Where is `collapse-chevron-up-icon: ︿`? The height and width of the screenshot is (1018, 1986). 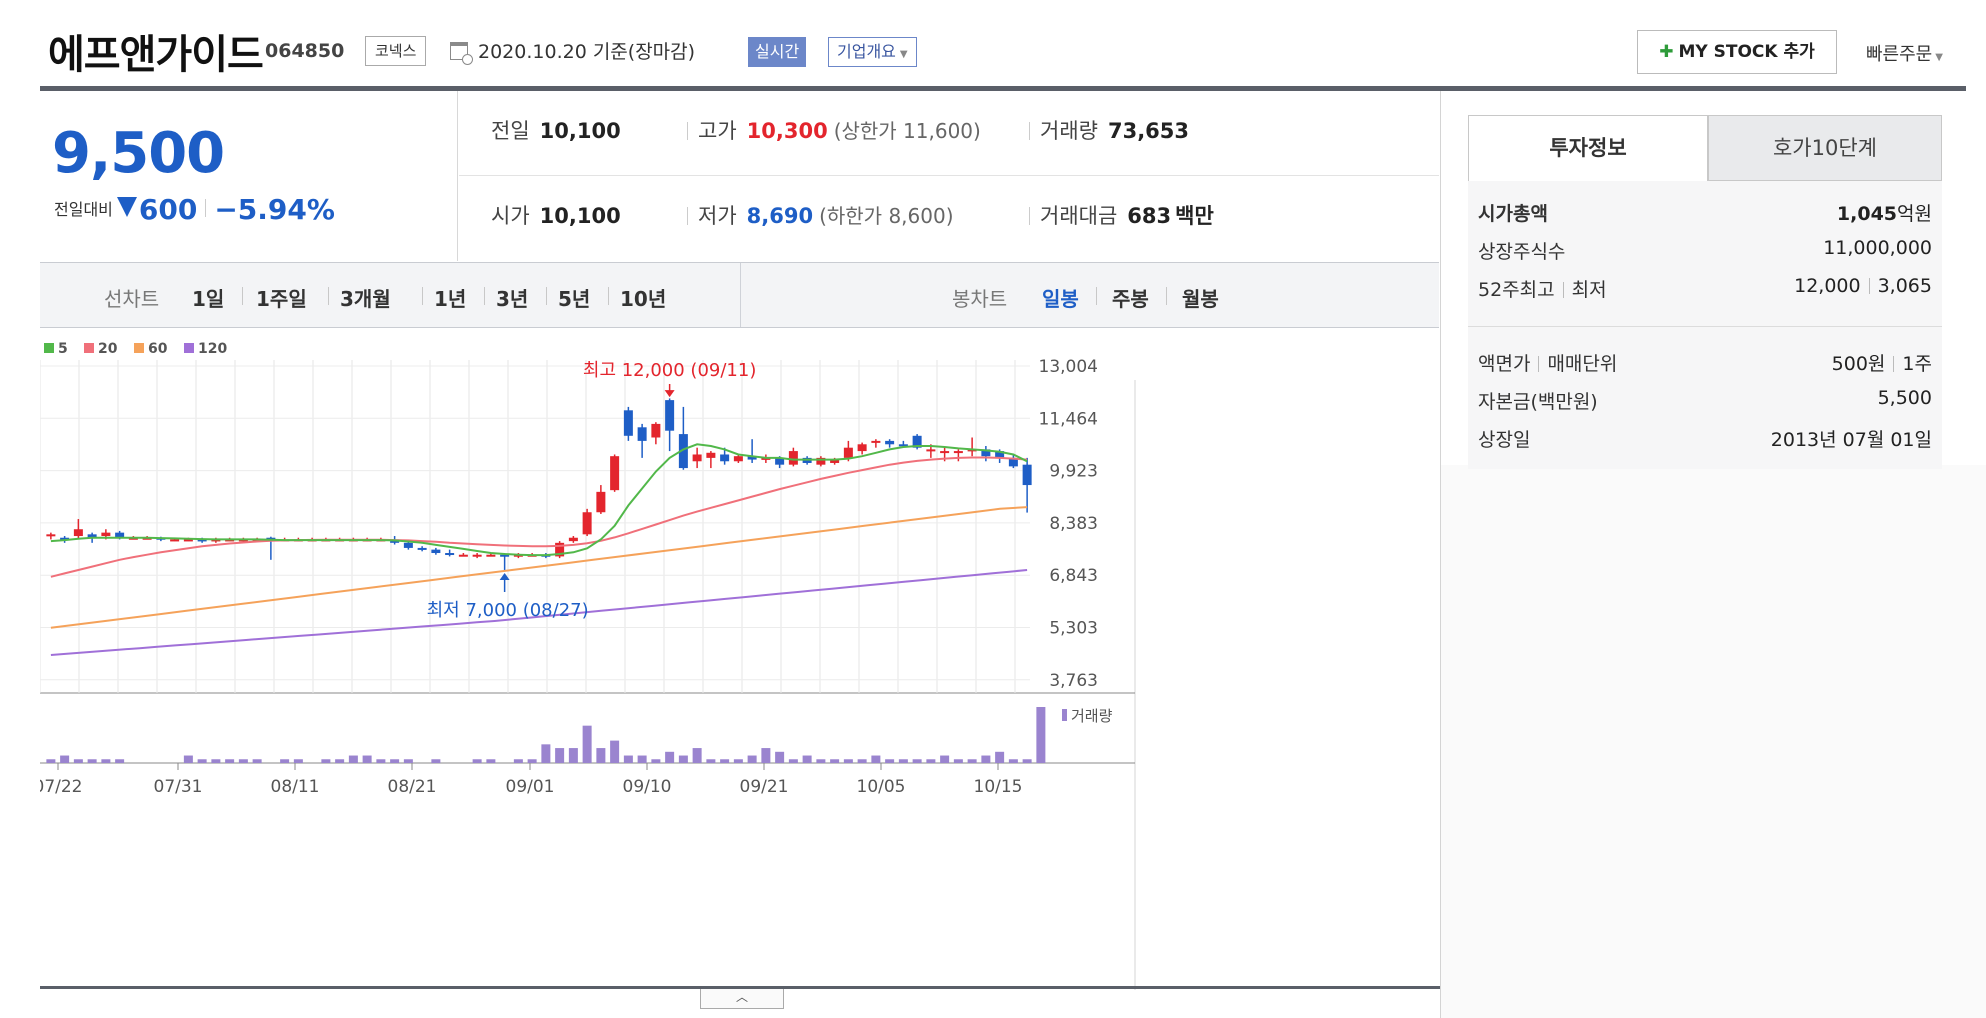
collapse-chevron-up-icon: ︿ is located at coordinates (742, 999).